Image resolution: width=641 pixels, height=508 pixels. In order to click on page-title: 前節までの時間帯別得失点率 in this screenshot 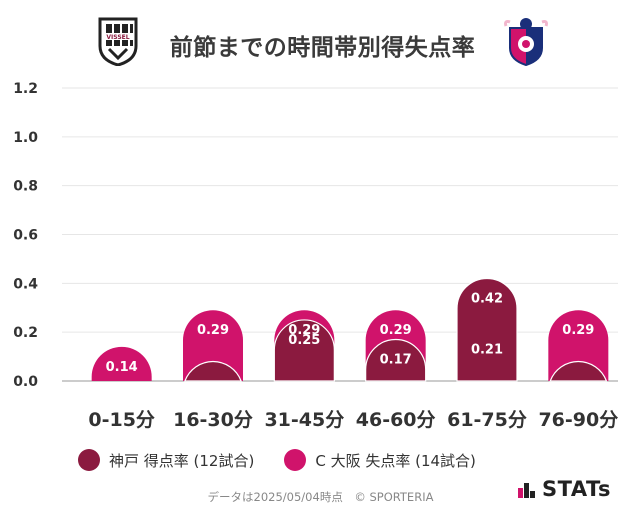, I will do `click(322, 48)`.